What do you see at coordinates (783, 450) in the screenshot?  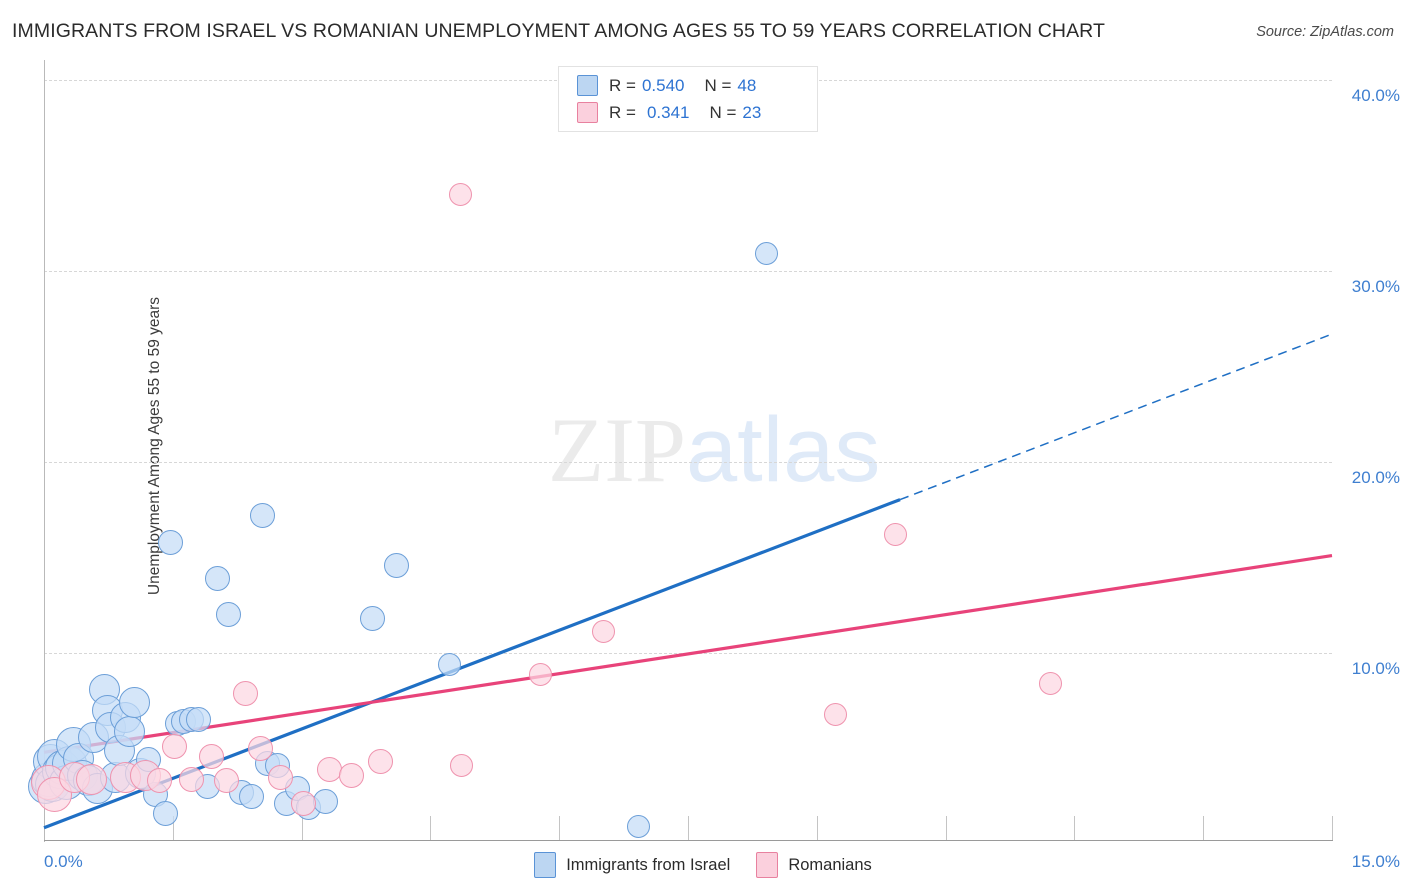 I see `watermark-atlas: atlas` at bounding box center [783, 450].